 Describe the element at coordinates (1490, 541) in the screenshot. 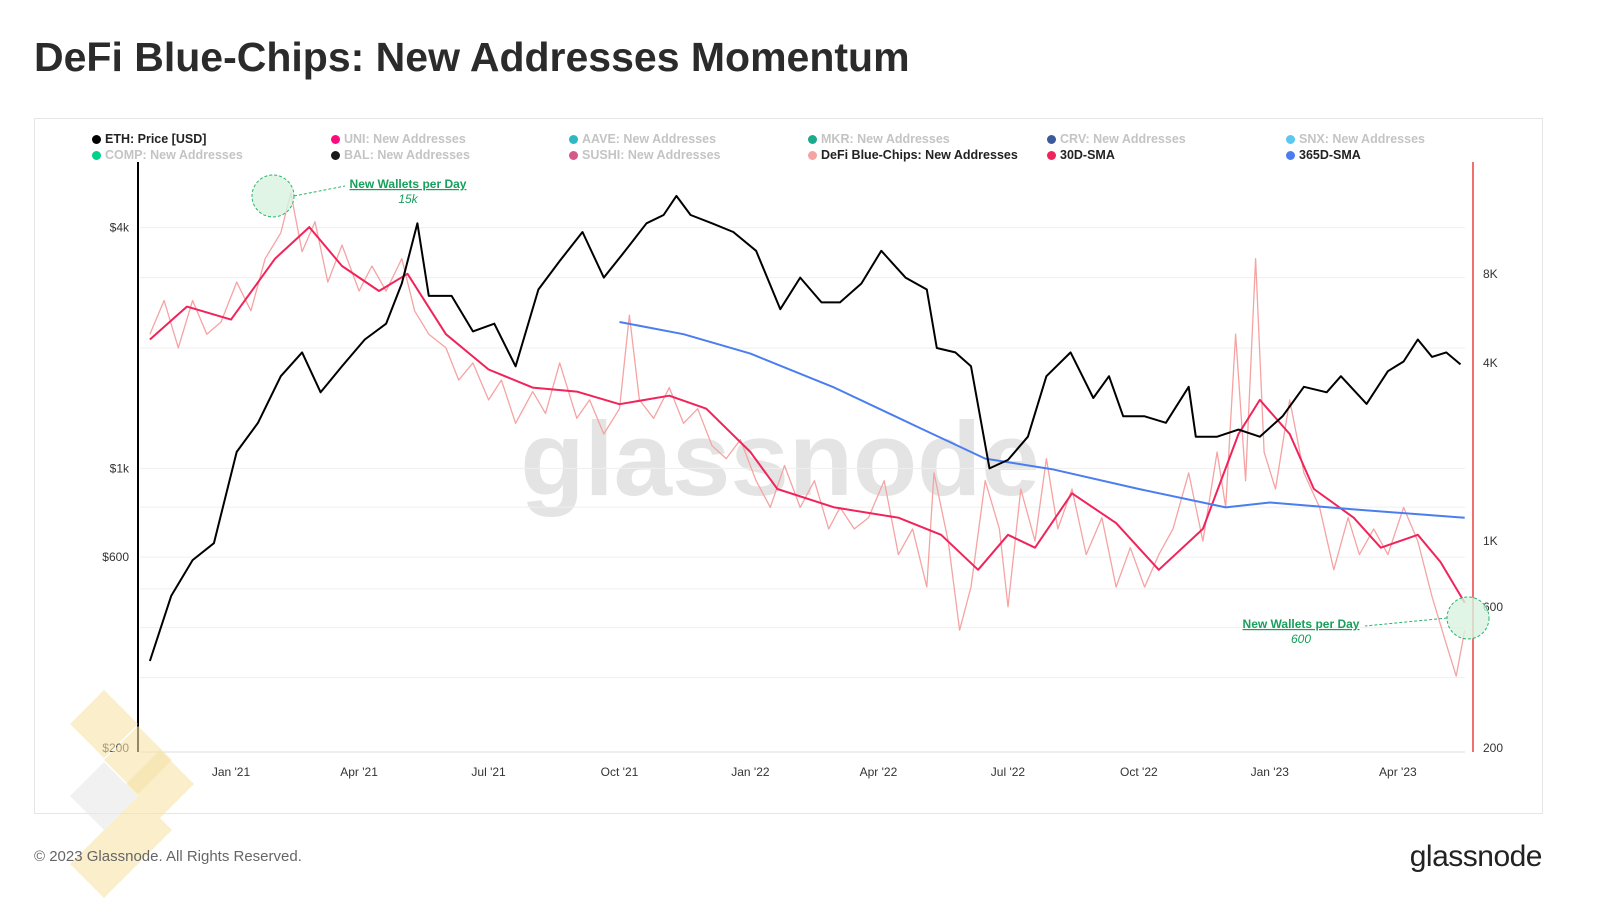

I see `y-right-tick-label: 1K` at that location.